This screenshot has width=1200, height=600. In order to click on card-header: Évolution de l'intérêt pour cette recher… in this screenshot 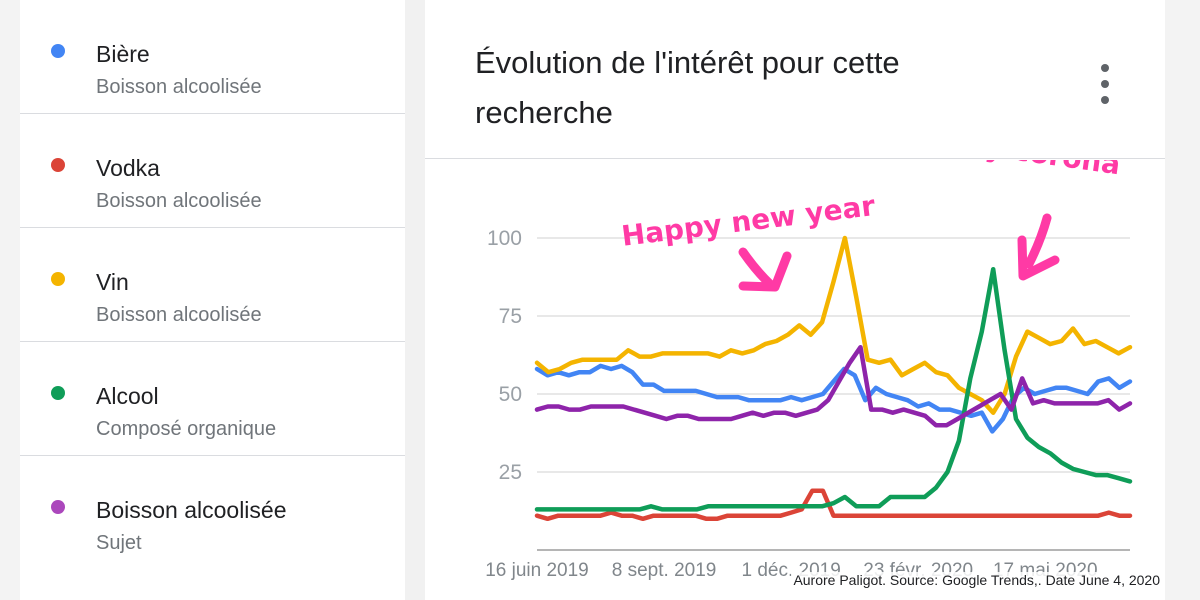, I will do `click(795, 89)`.